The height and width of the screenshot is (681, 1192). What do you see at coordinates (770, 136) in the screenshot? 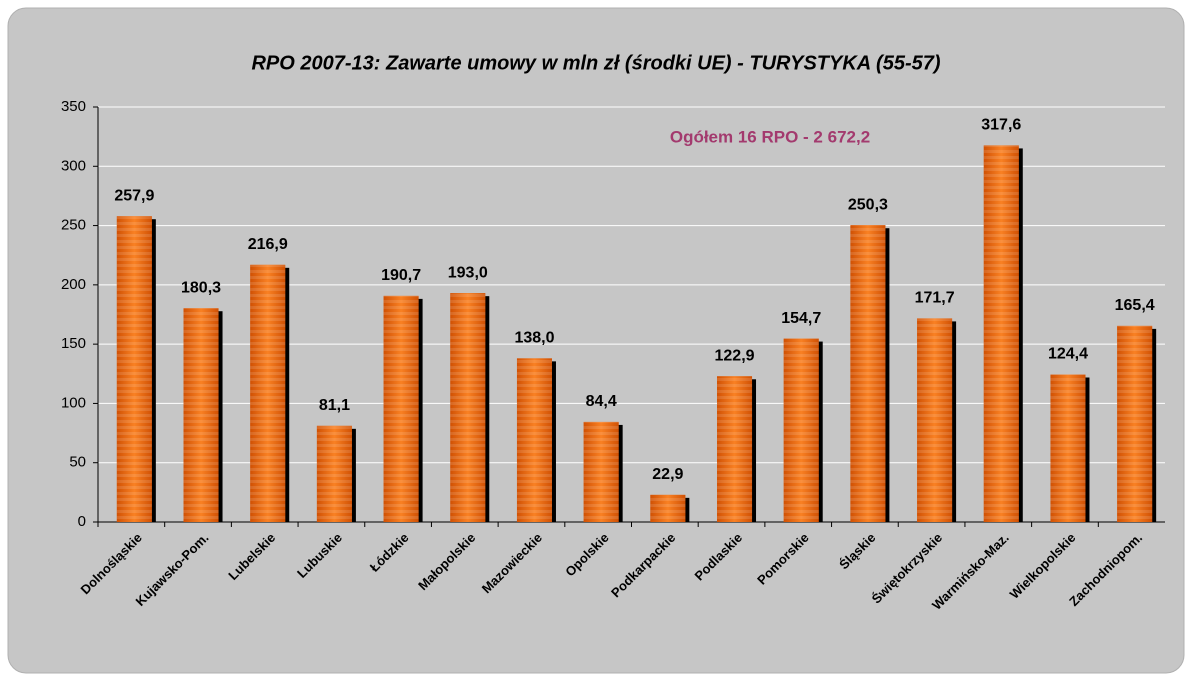
I see `annotation: Ogółem 16 RPO - 2 672,2` at bounding box center [770, 136].